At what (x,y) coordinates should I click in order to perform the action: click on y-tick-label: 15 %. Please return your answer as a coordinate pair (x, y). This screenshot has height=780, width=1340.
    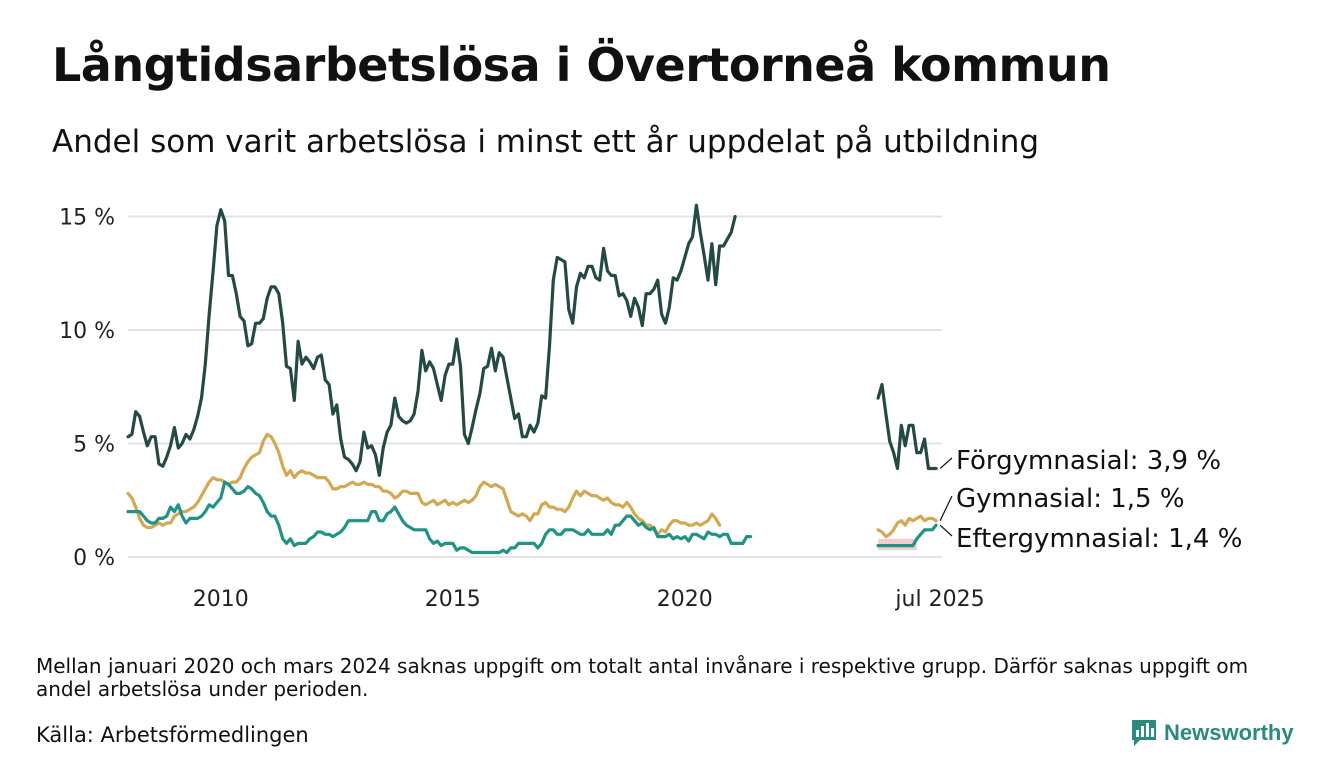
    Looking at the image, I should click on (87, 218).